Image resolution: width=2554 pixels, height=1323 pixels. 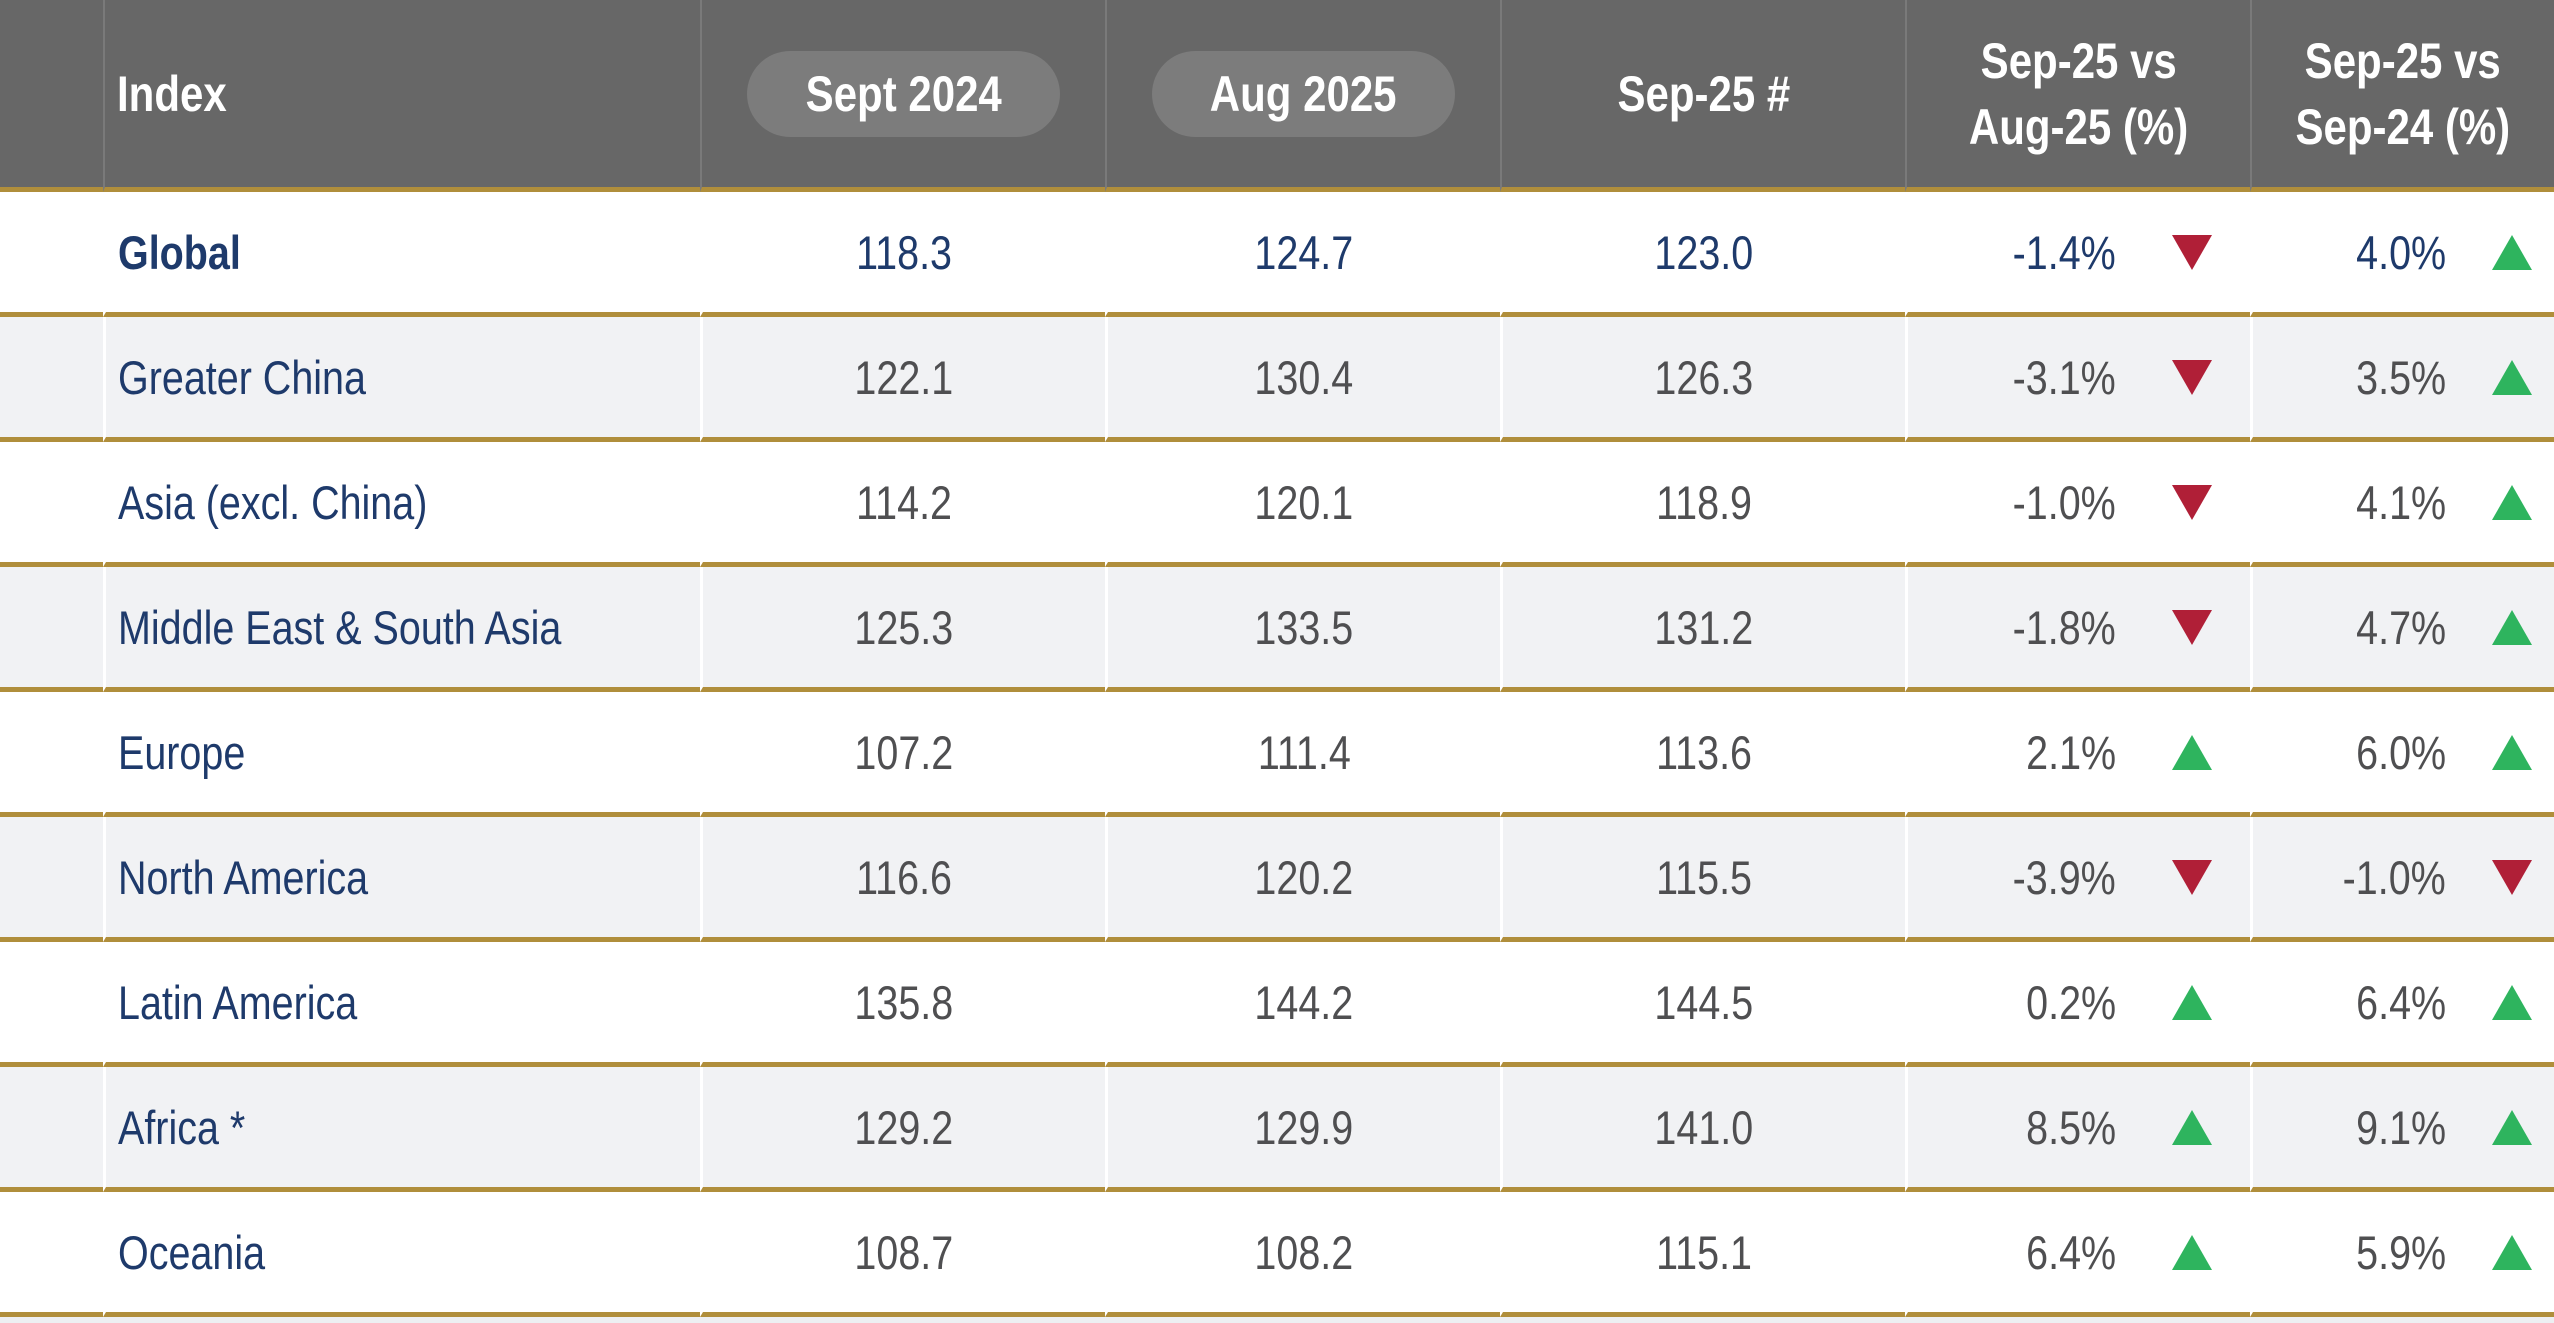 I want to click on table-row: Europe 107.2 111.4 113.6 2.1% 6.0%, so click(x=1277, y=754).